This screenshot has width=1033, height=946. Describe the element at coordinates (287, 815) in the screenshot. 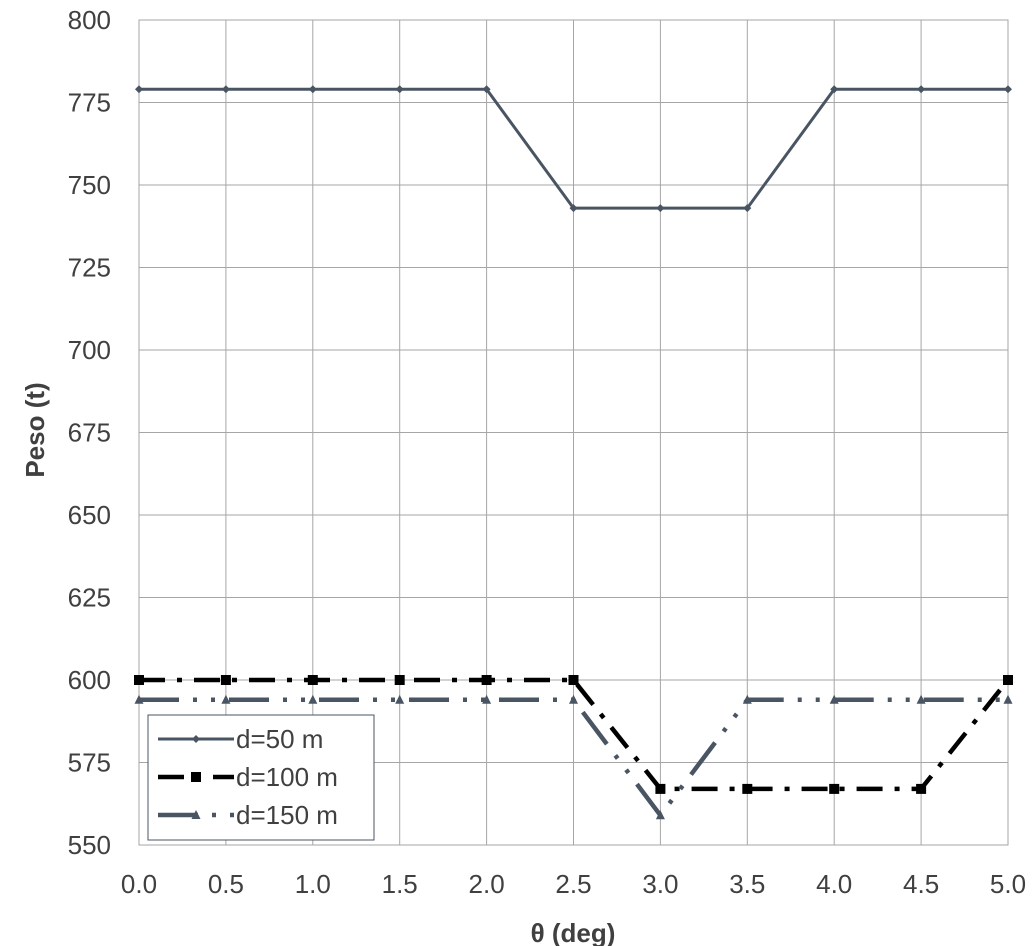

I see `legend-label-3: d=150 m` at that location.